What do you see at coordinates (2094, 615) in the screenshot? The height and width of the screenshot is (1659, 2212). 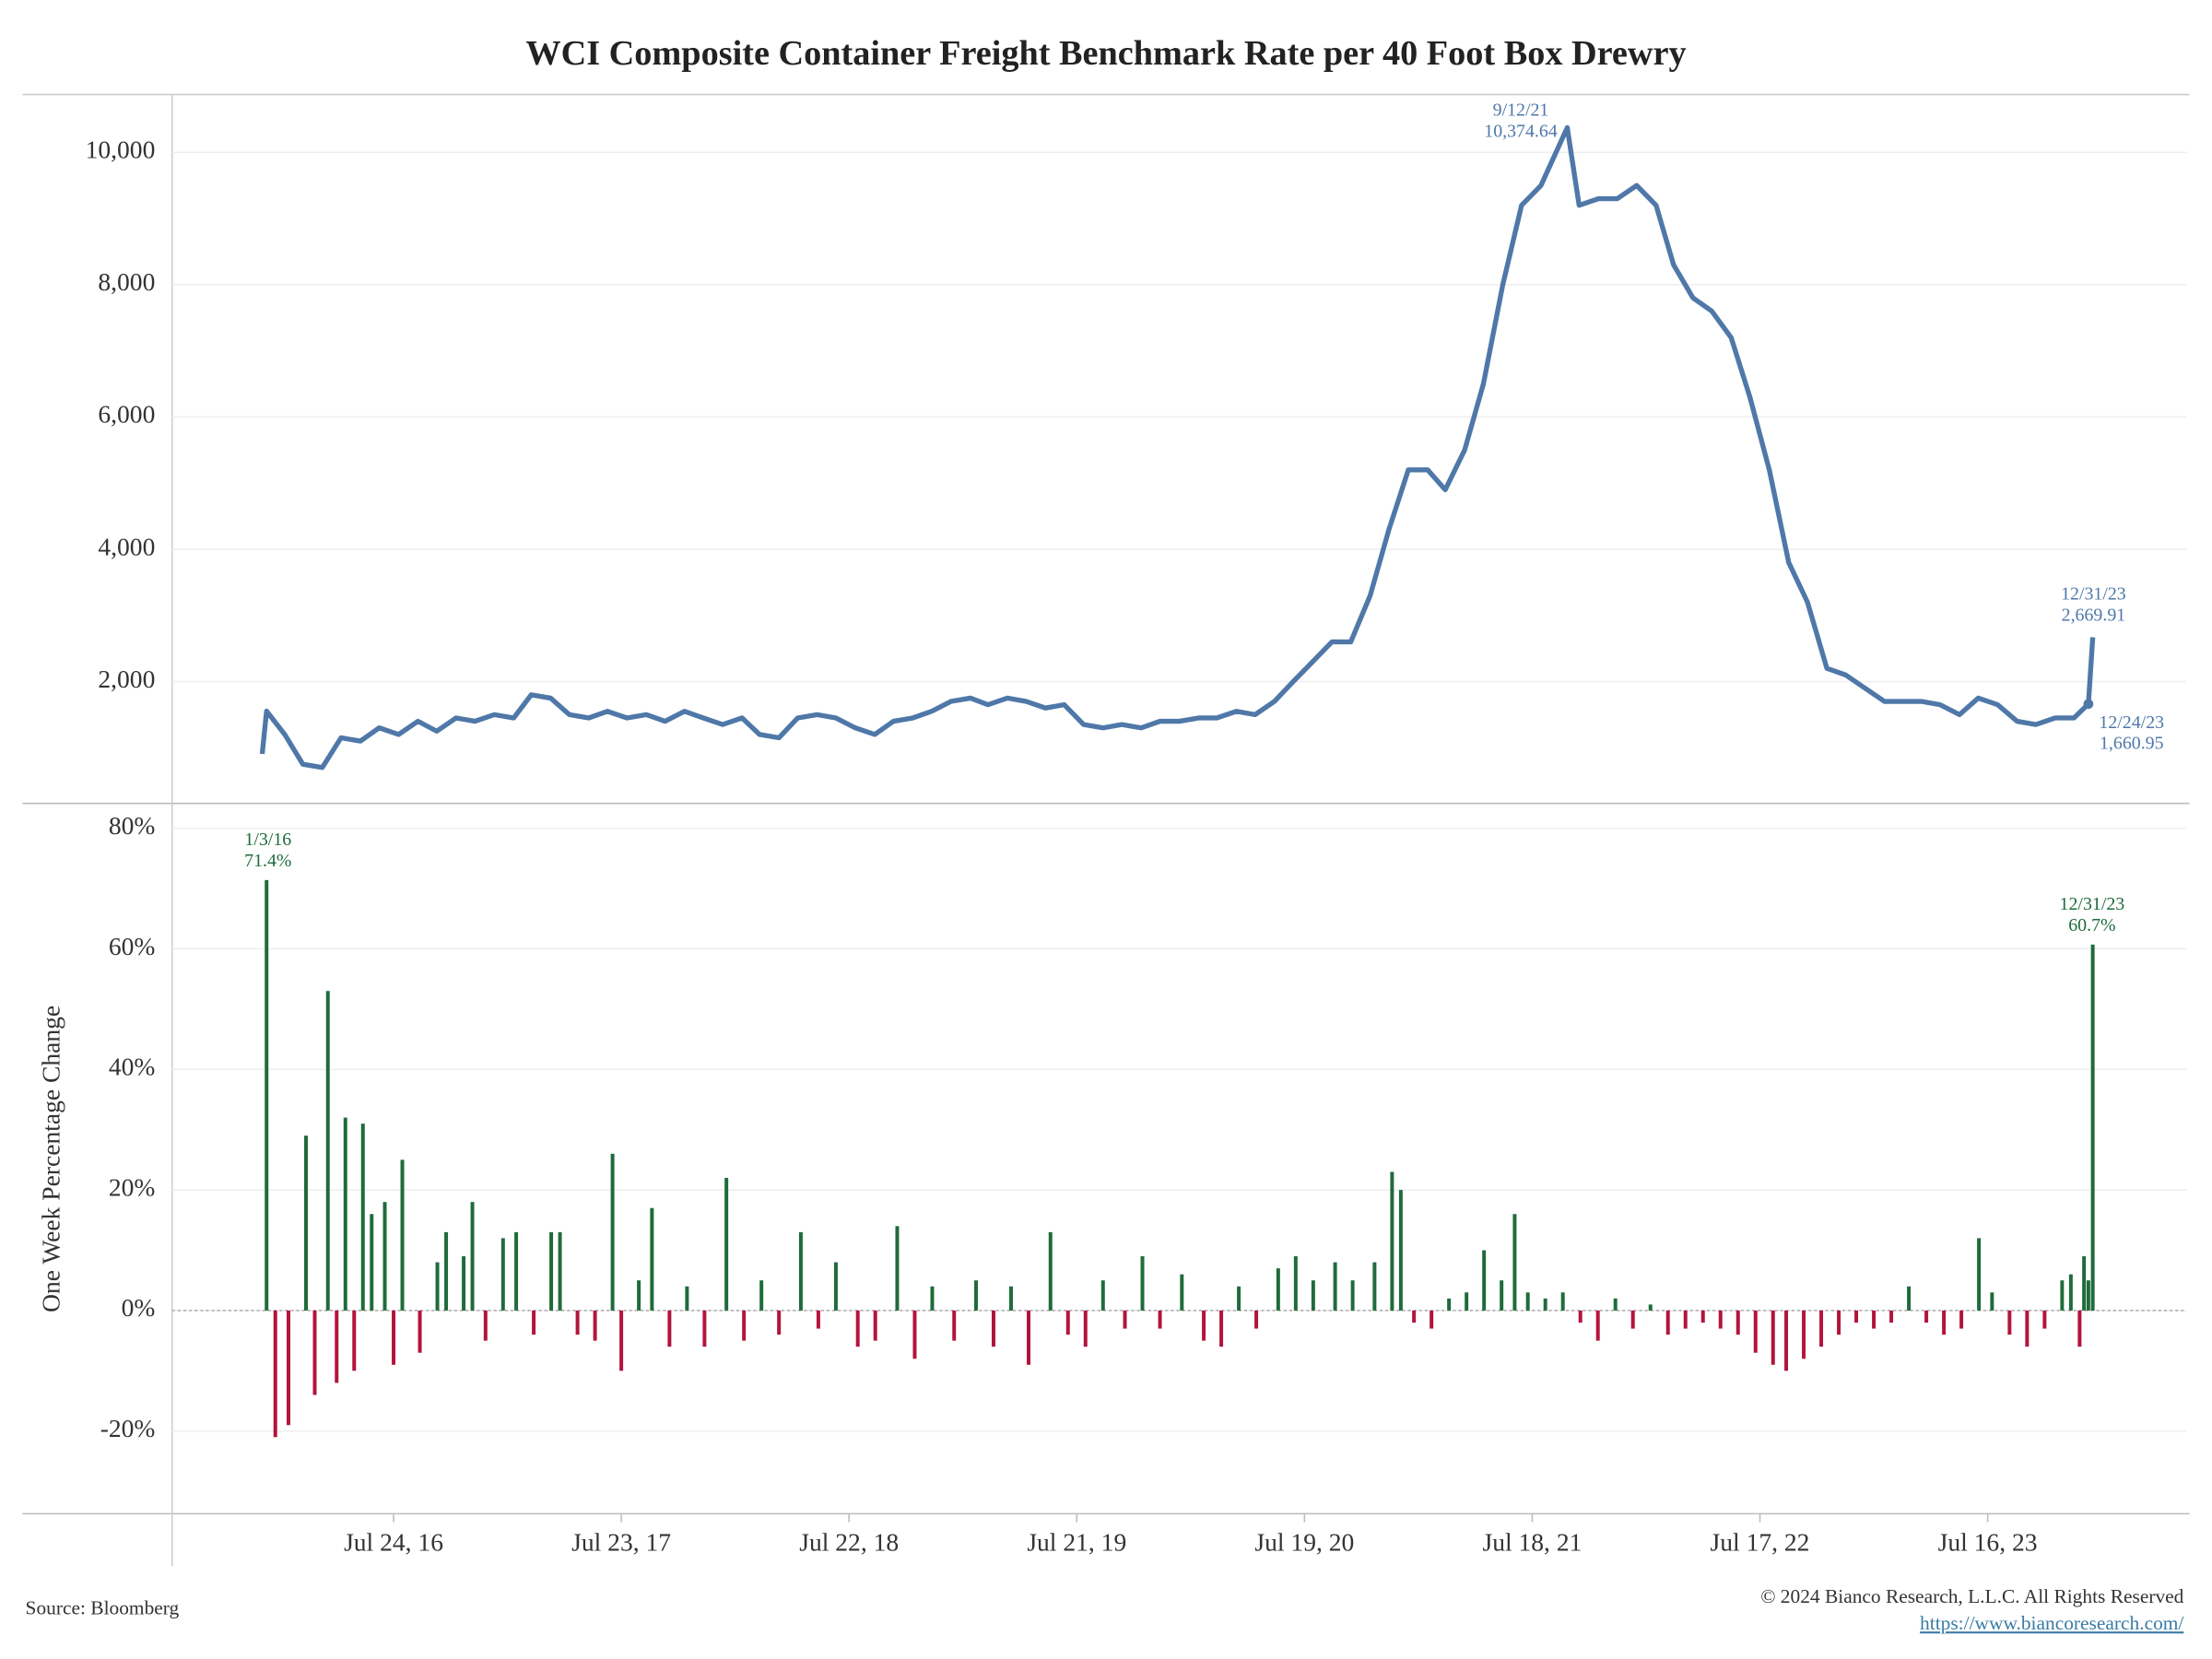 I see `annotation: 2,669.91` at bounding box center [2094, 615].